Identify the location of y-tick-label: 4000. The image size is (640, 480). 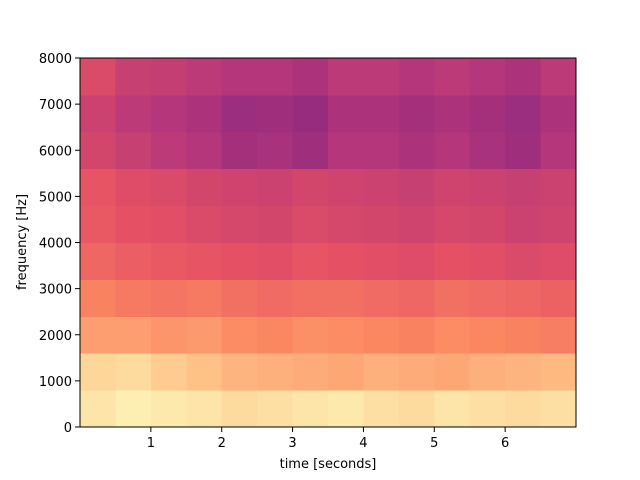
(55, 244).